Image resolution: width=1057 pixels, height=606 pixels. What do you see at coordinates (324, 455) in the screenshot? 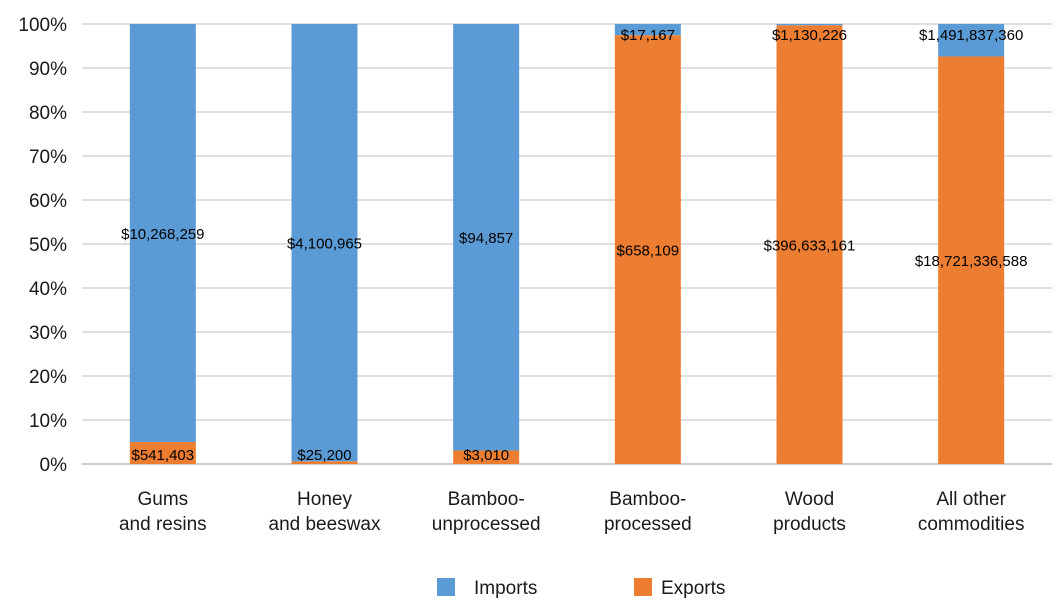
I see `data-label-exports: $25,200` at bounding box center [324, 455].